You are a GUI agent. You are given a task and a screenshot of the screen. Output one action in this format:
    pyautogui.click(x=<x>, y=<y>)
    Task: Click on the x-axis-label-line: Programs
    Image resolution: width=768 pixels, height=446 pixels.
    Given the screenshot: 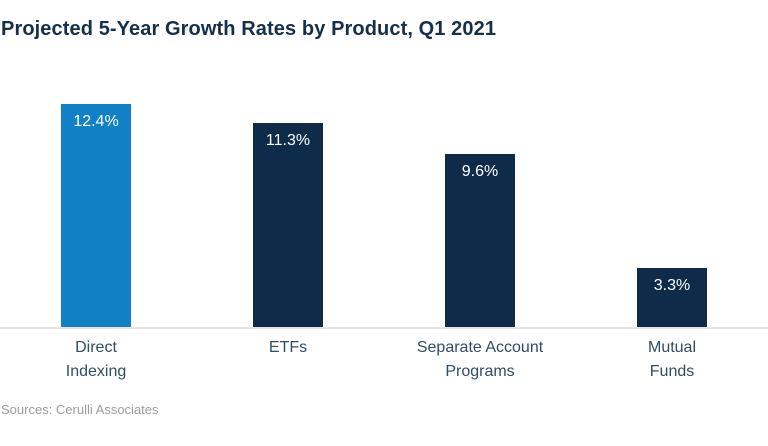 What is the action you would take?
    pyautogui.click(x=480, y=371)
    